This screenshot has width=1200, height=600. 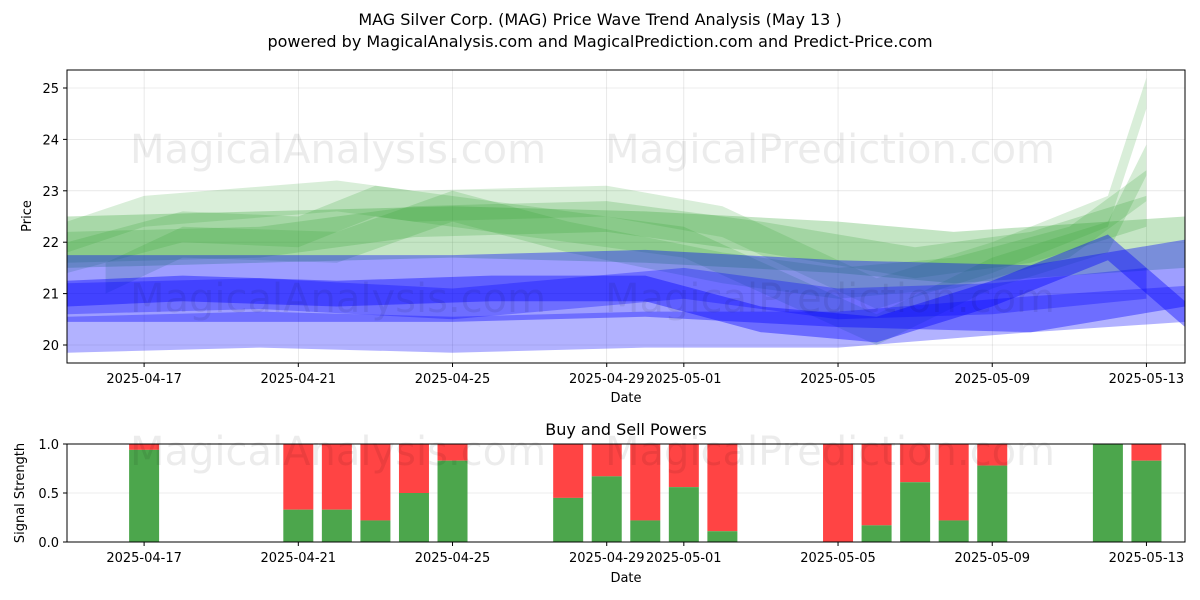 I want to click on watermark-analysis-bottom: MagicalAnalysis.com, so click(x=338, y=452).